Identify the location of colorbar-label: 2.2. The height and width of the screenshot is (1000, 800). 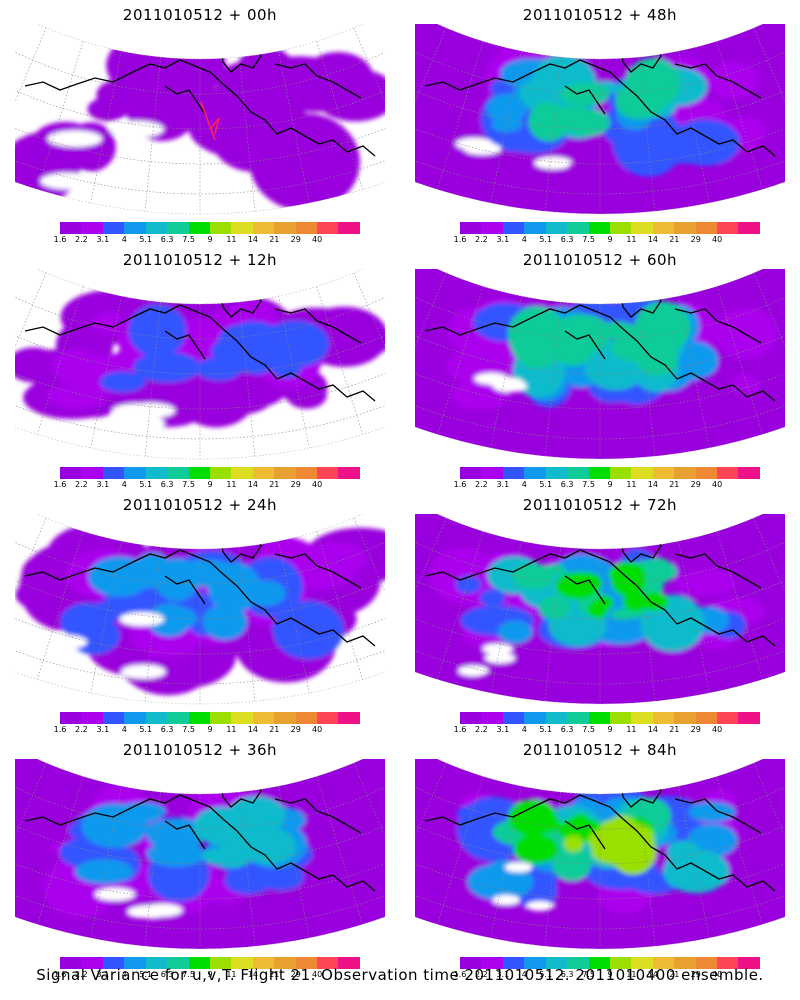
(481, 239).